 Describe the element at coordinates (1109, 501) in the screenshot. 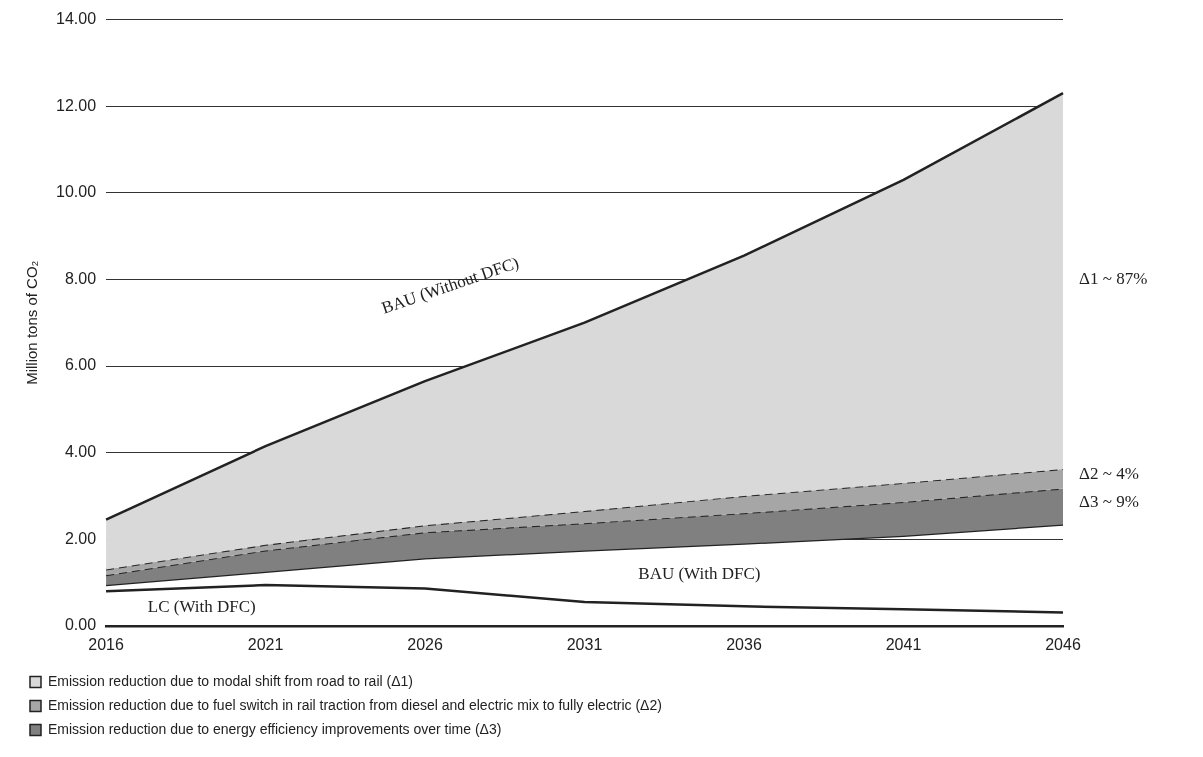

I see `annotation: Δ3 ~ 9%` at that location.